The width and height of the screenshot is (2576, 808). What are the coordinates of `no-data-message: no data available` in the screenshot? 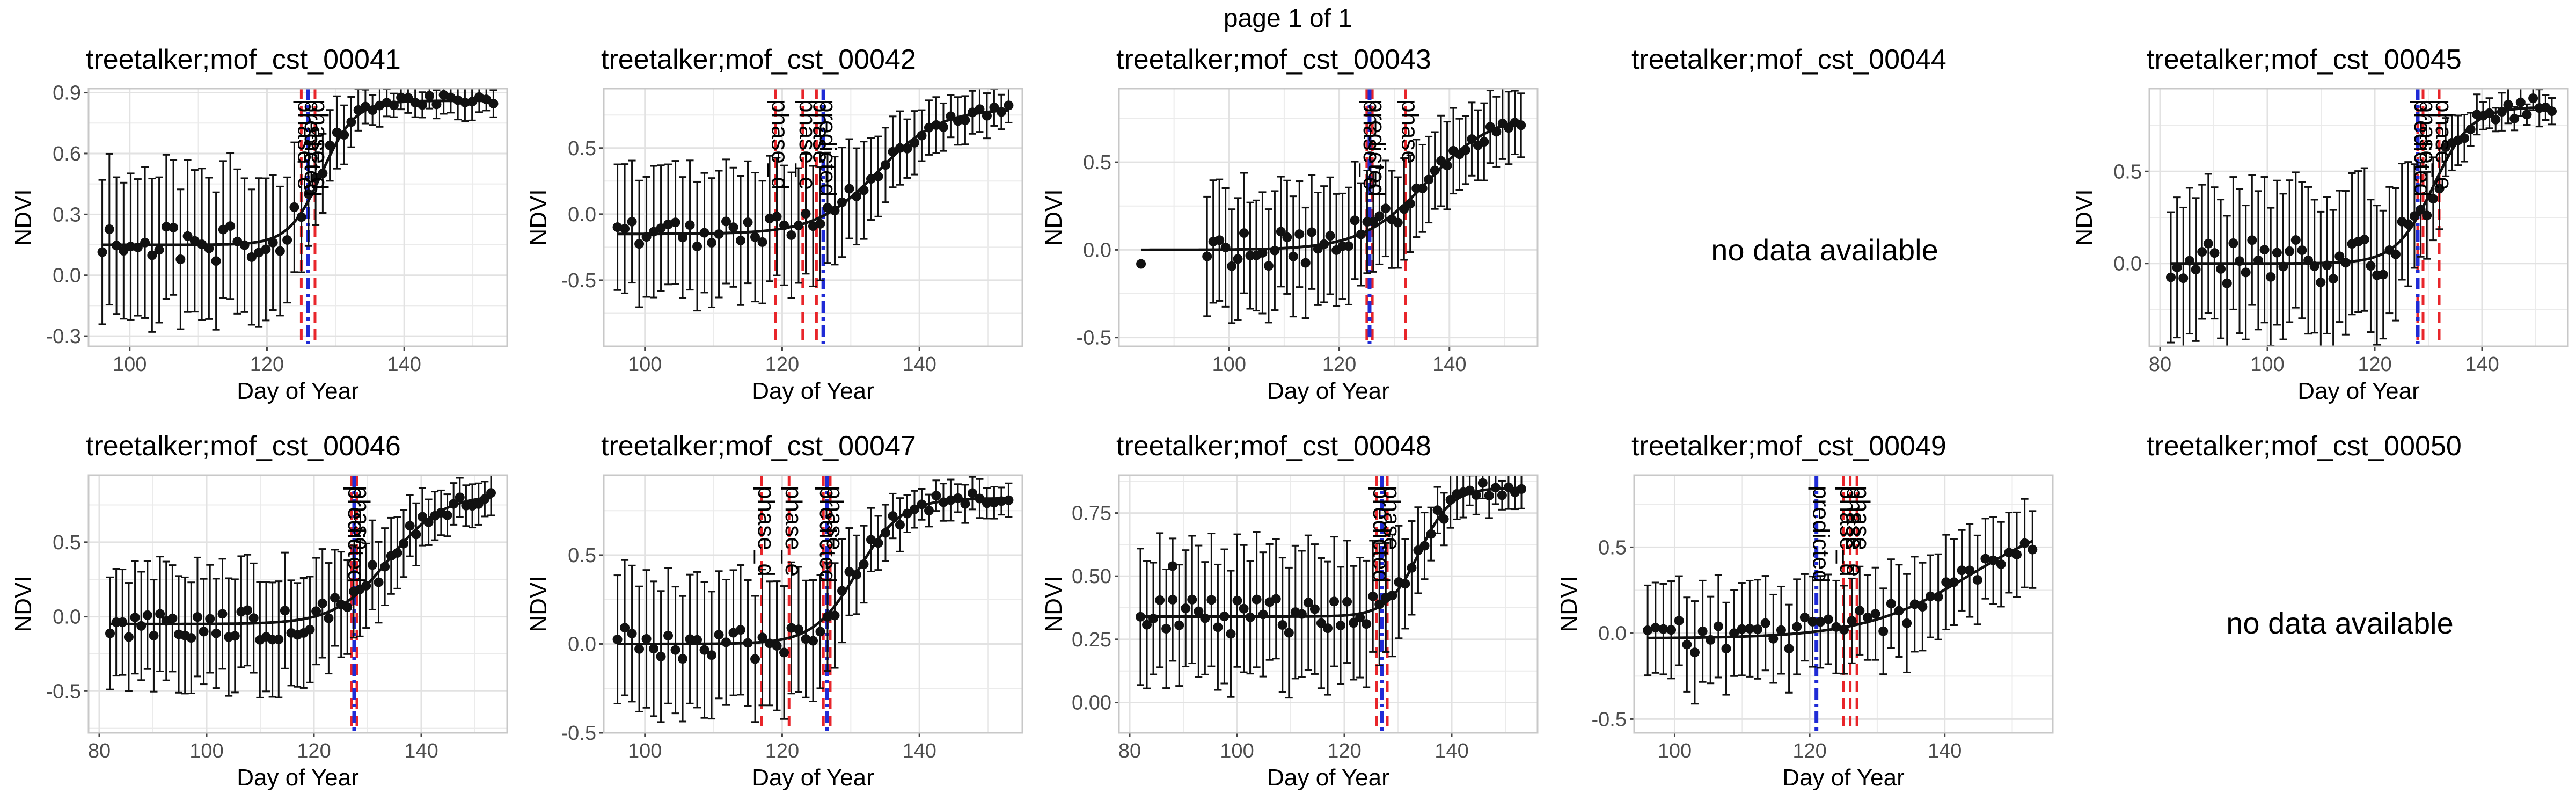 It's located at (1824, 250).